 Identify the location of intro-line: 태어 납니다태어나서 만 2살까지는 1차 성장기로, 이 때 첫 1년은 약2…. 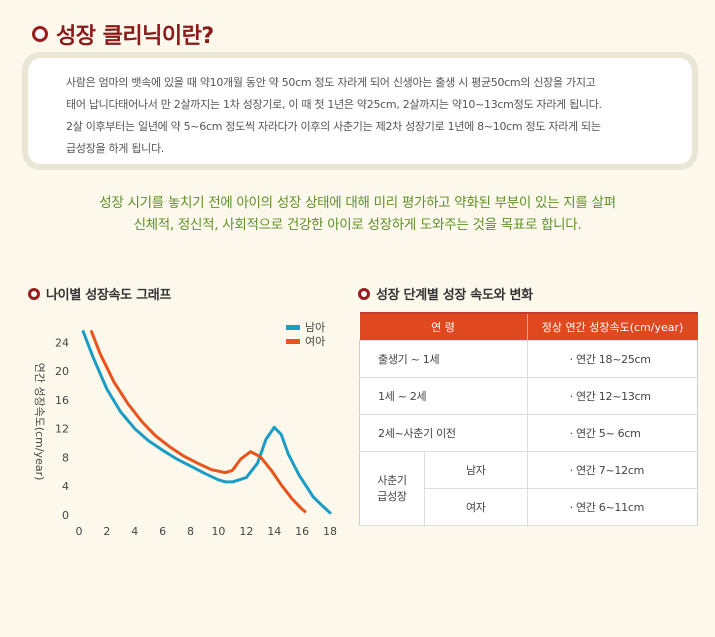
(334, 104).